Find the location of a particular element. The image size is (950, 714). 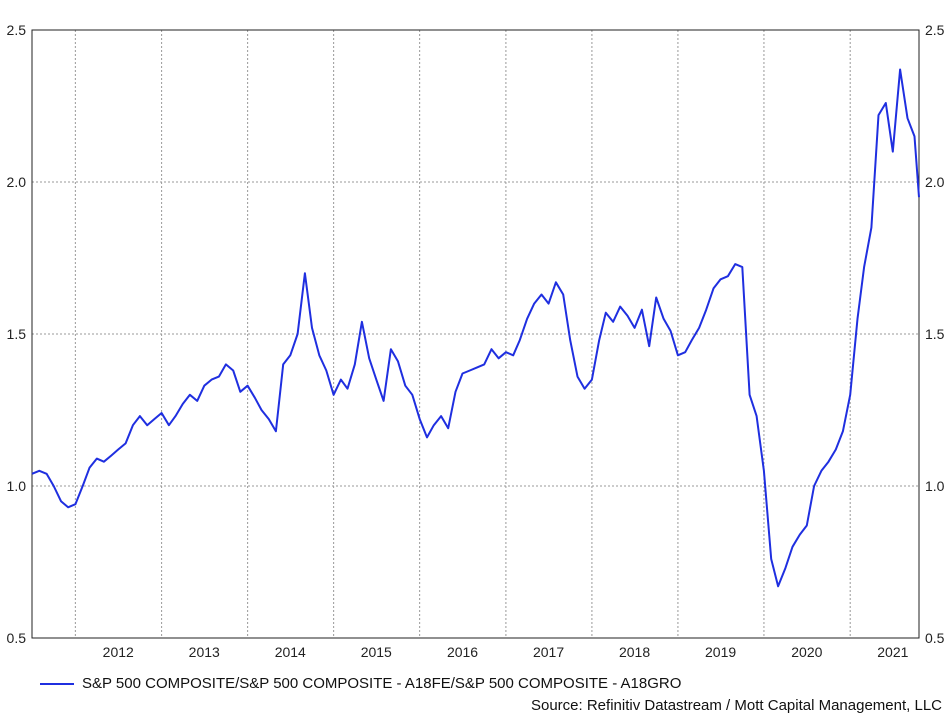

legend-swatch is located at coordinates (57, 683).